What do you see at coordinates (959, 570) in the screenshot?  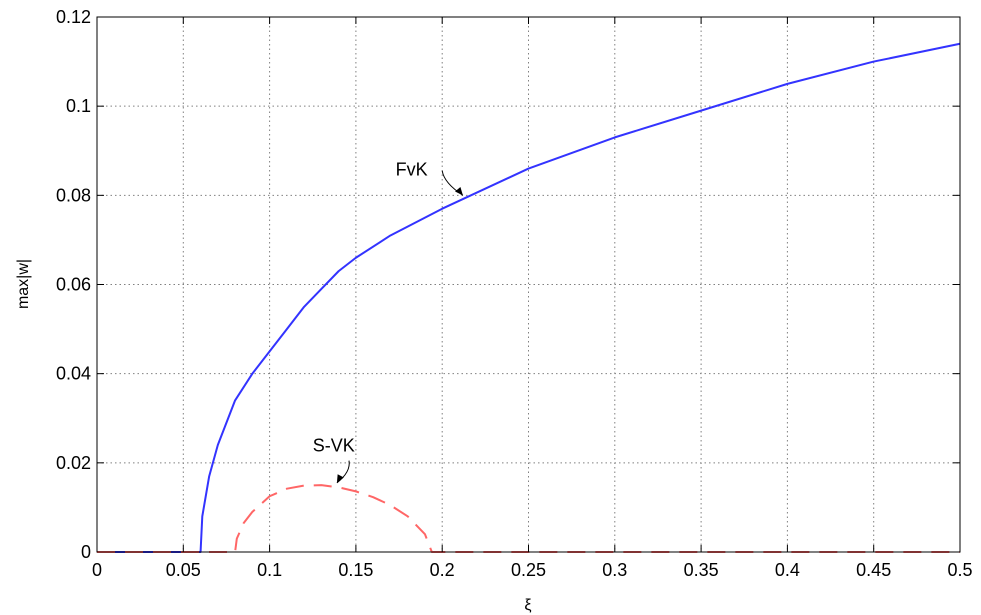 I see `x-tick-label: 0.5` at bounding box center [959, 570].